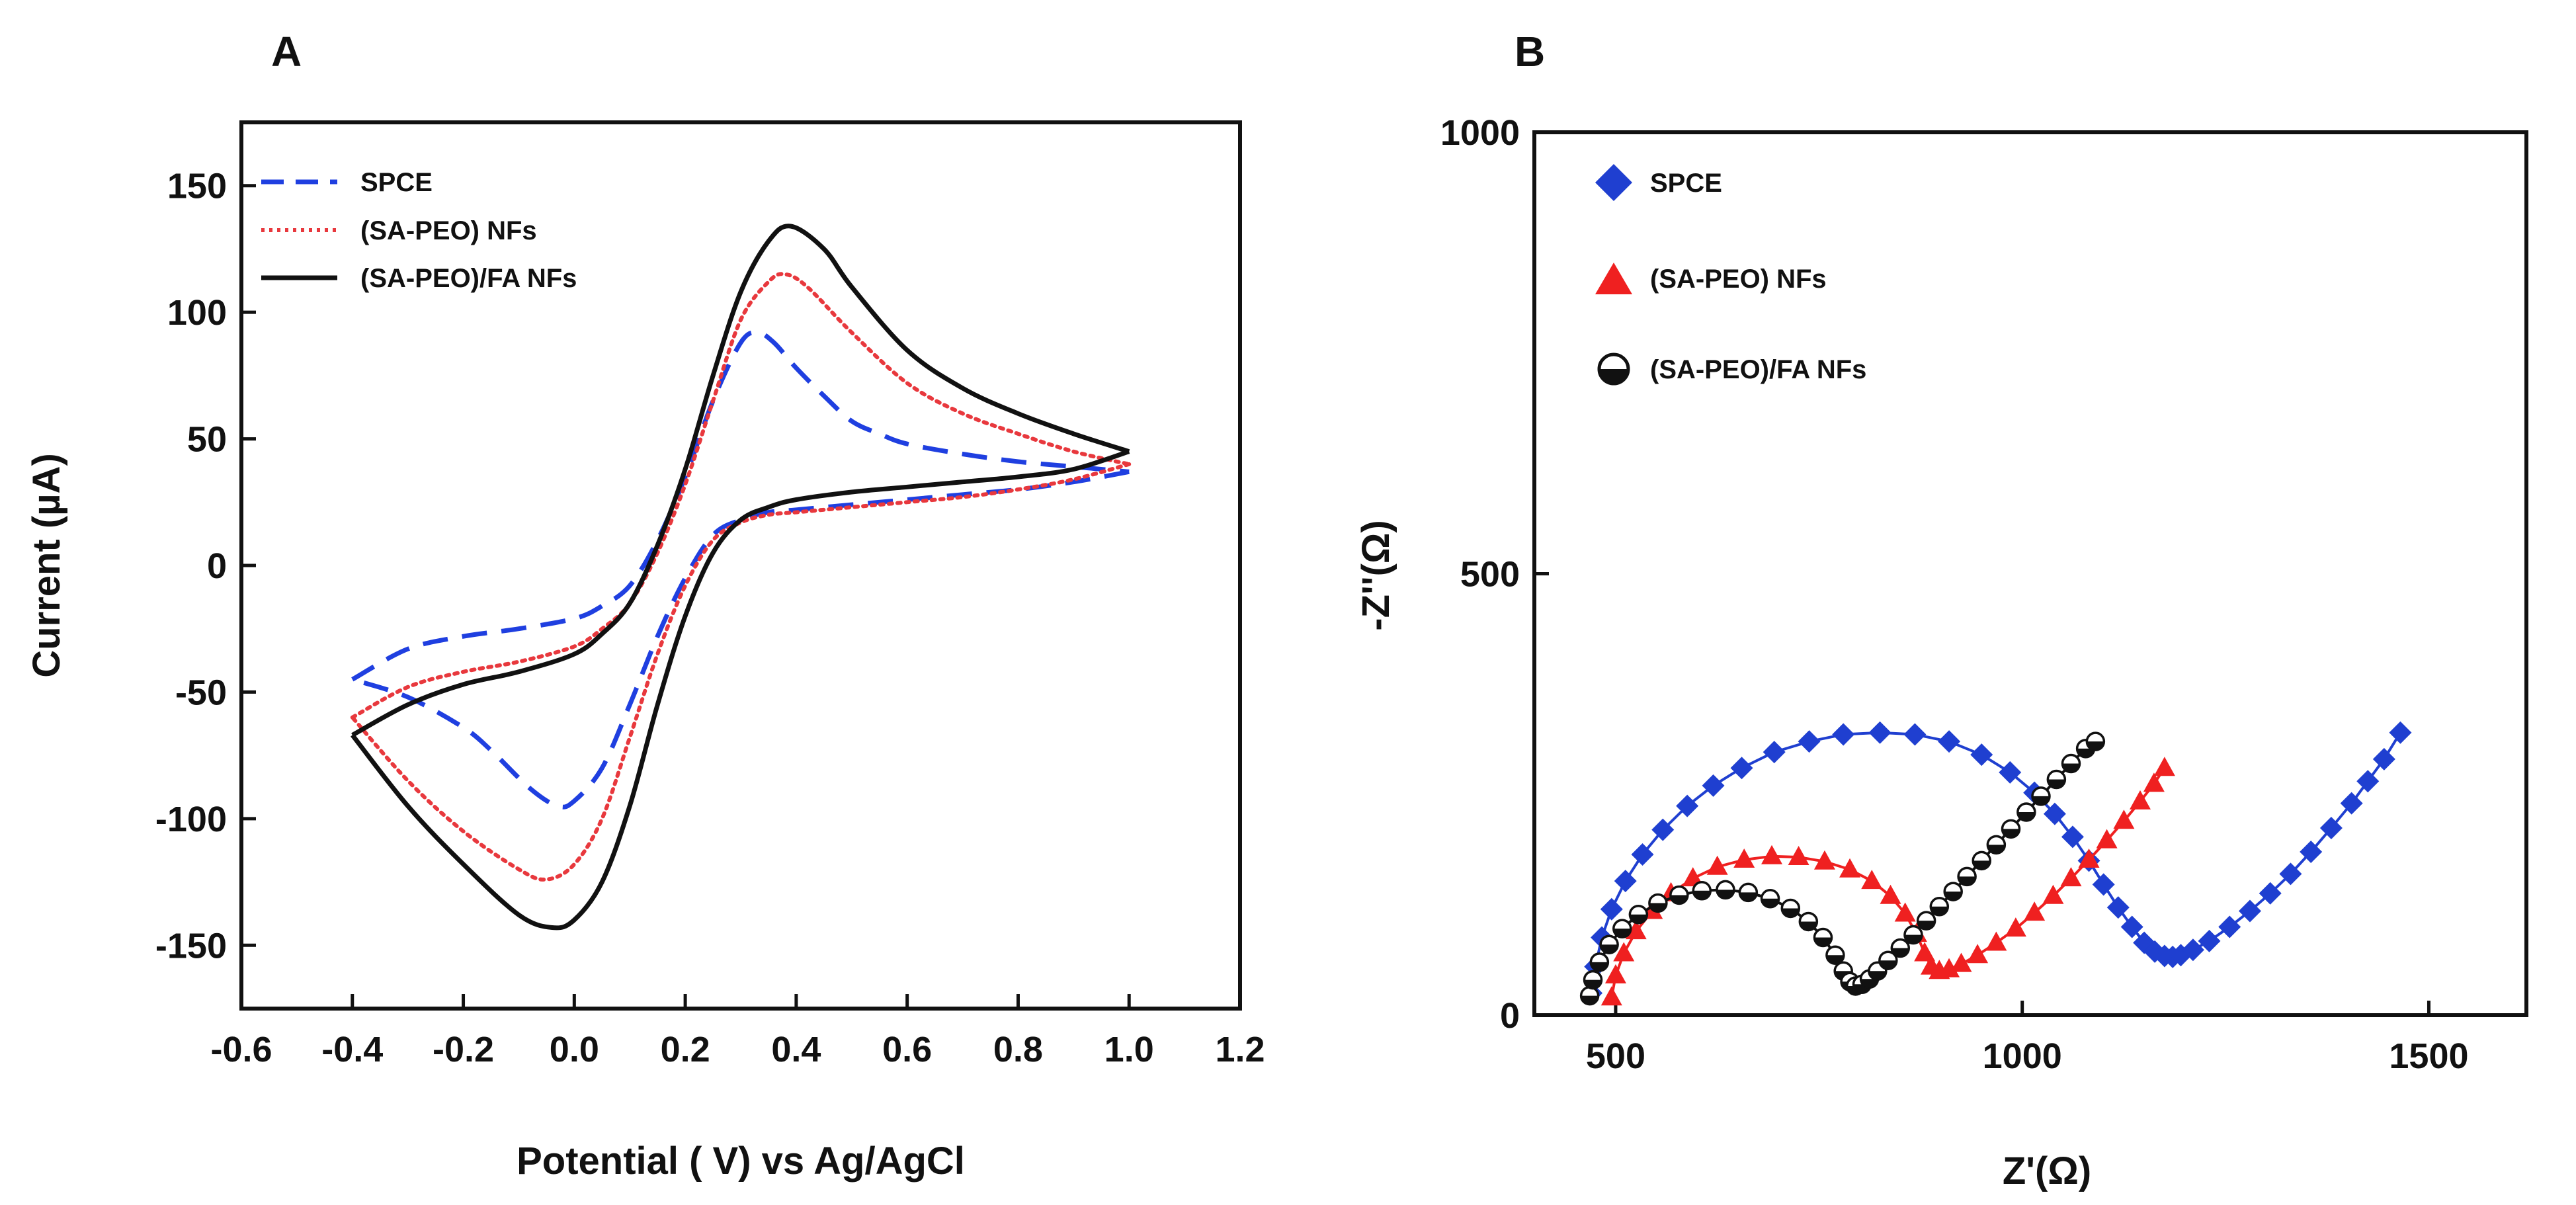 The height and width of the screenshot is (1205, 2576). I want to click on x-tick-label: 0.2, so click(685, 1049).